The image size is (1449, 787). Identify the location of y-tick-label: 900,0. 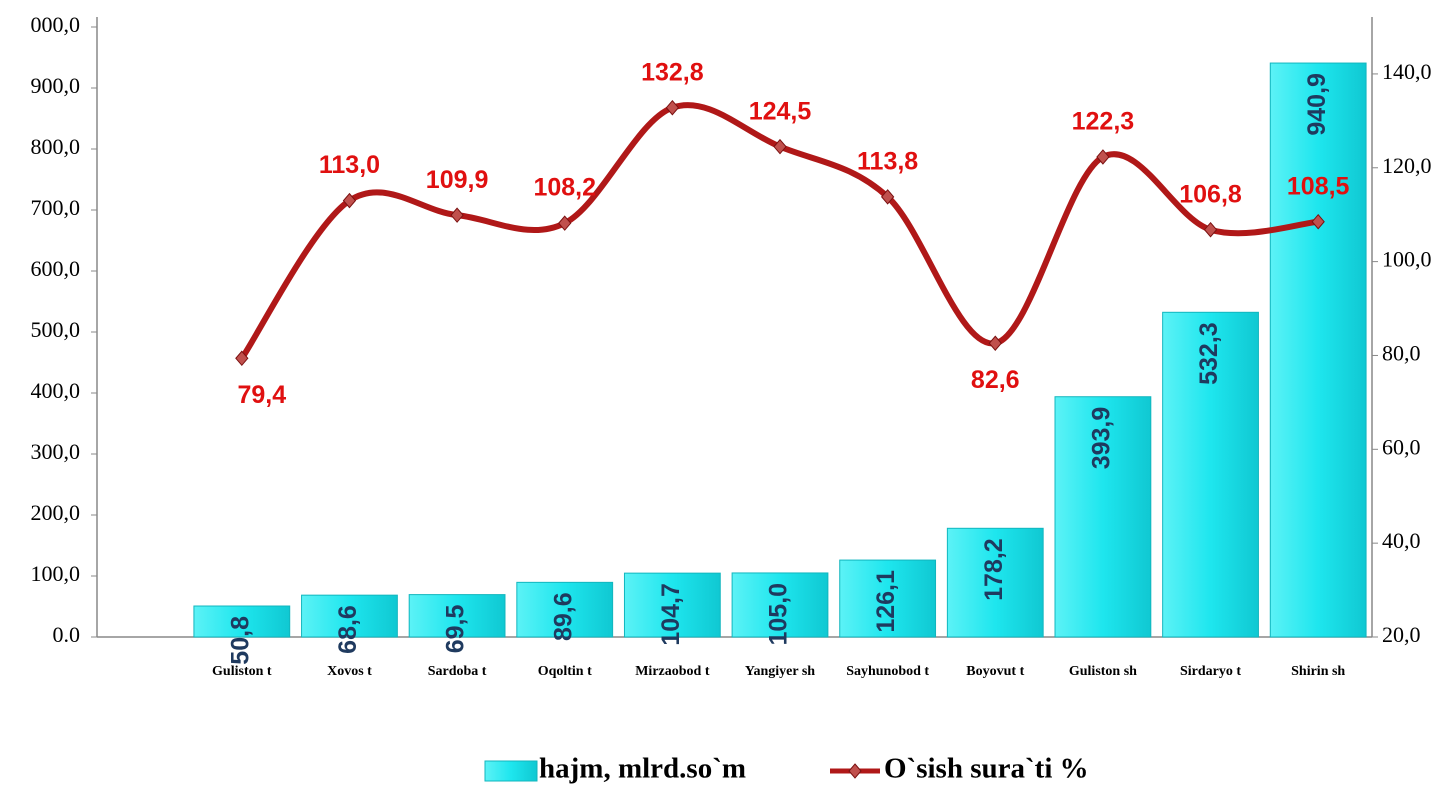
(56, 85).